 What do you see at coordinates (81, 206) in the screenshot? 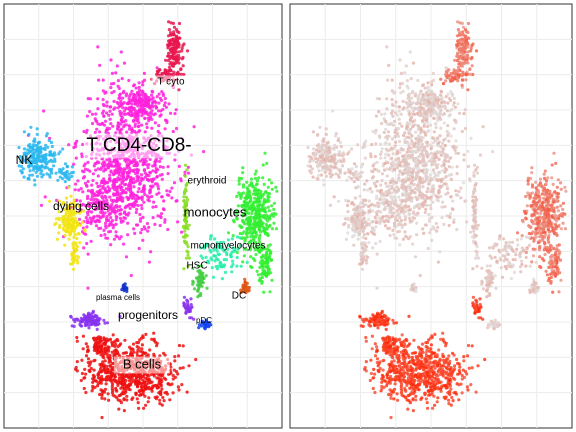
I see `cluster-label: dying cells` at bounding box center [81, 206].